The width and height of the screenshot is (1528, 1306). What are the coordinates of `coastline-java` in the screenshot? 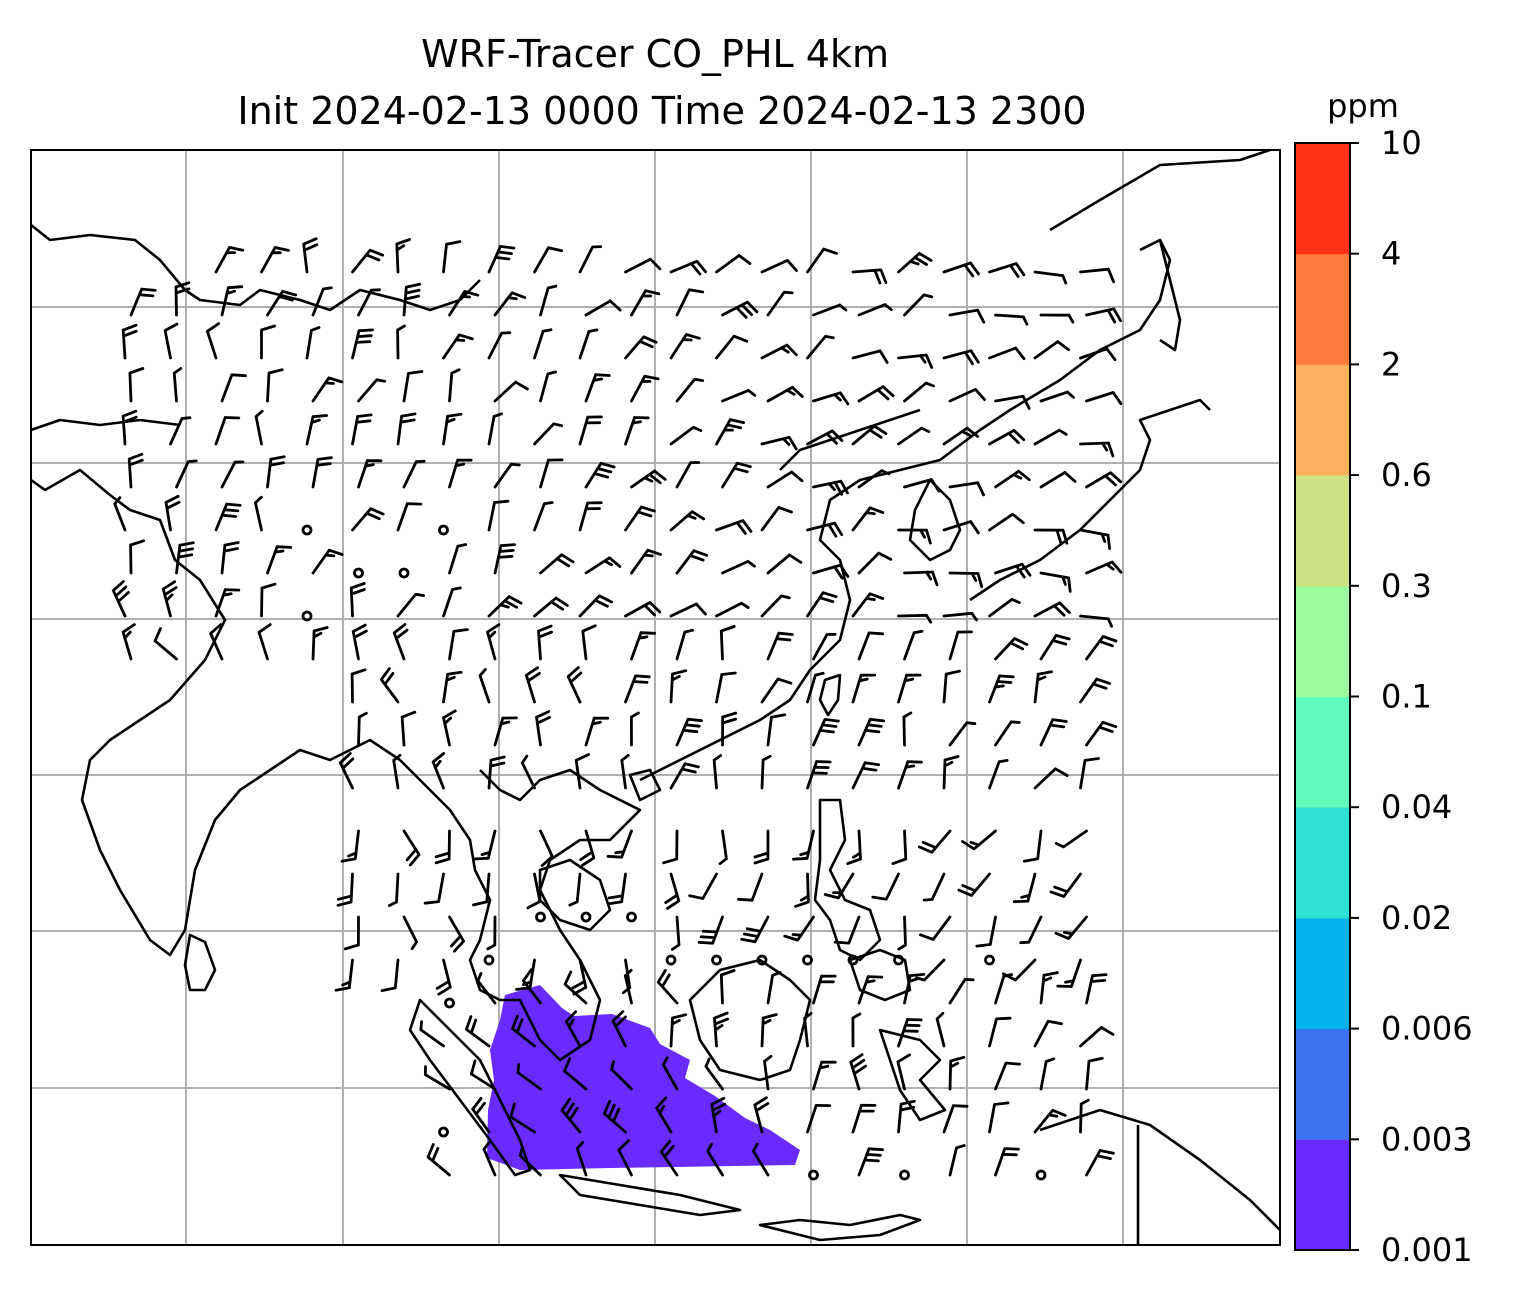 It's located at (650, 1195).